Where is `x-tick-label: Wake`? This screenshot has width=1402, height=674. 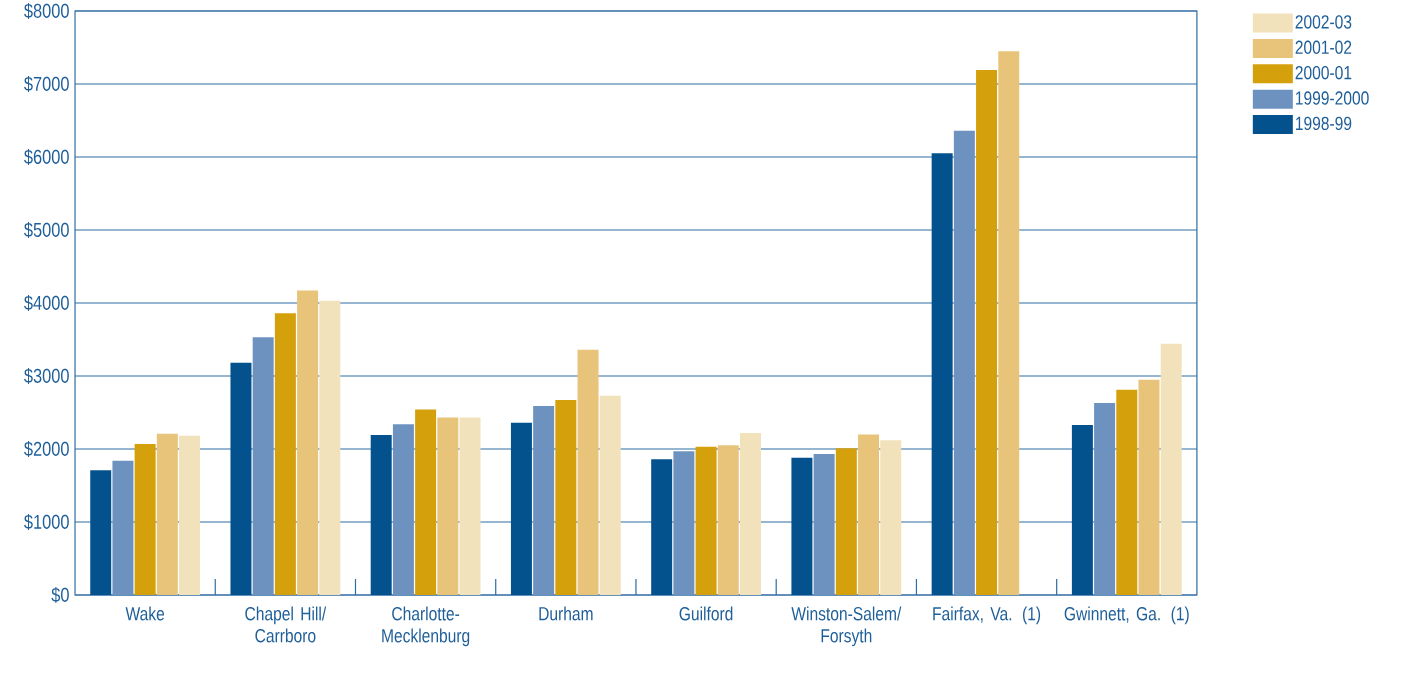
x-tick-label: Wake is located at coordinates (145, 613).